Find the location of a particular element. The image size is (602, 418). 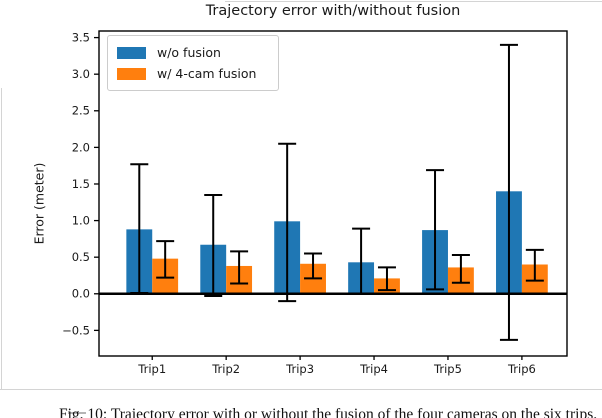

y-tick-label: −0.5 is located at coordinates (76, 330).